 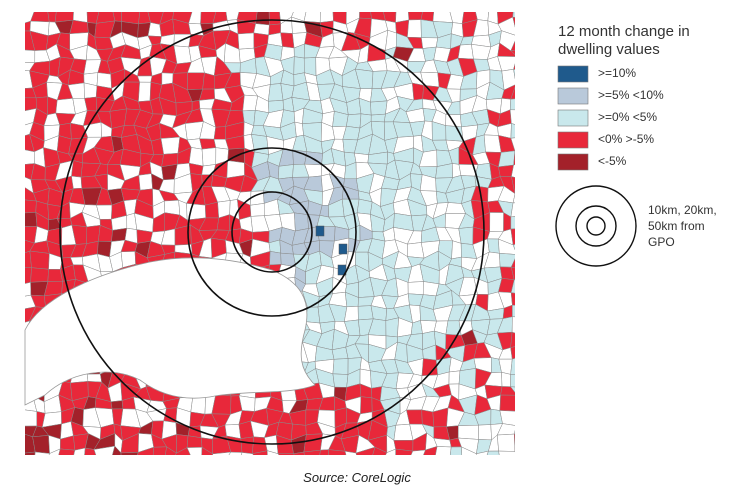 What do you see at coordinates (609, 49) in the screenshot?
I see `legend-title: dwelling values` at bounding box center [609, 49].